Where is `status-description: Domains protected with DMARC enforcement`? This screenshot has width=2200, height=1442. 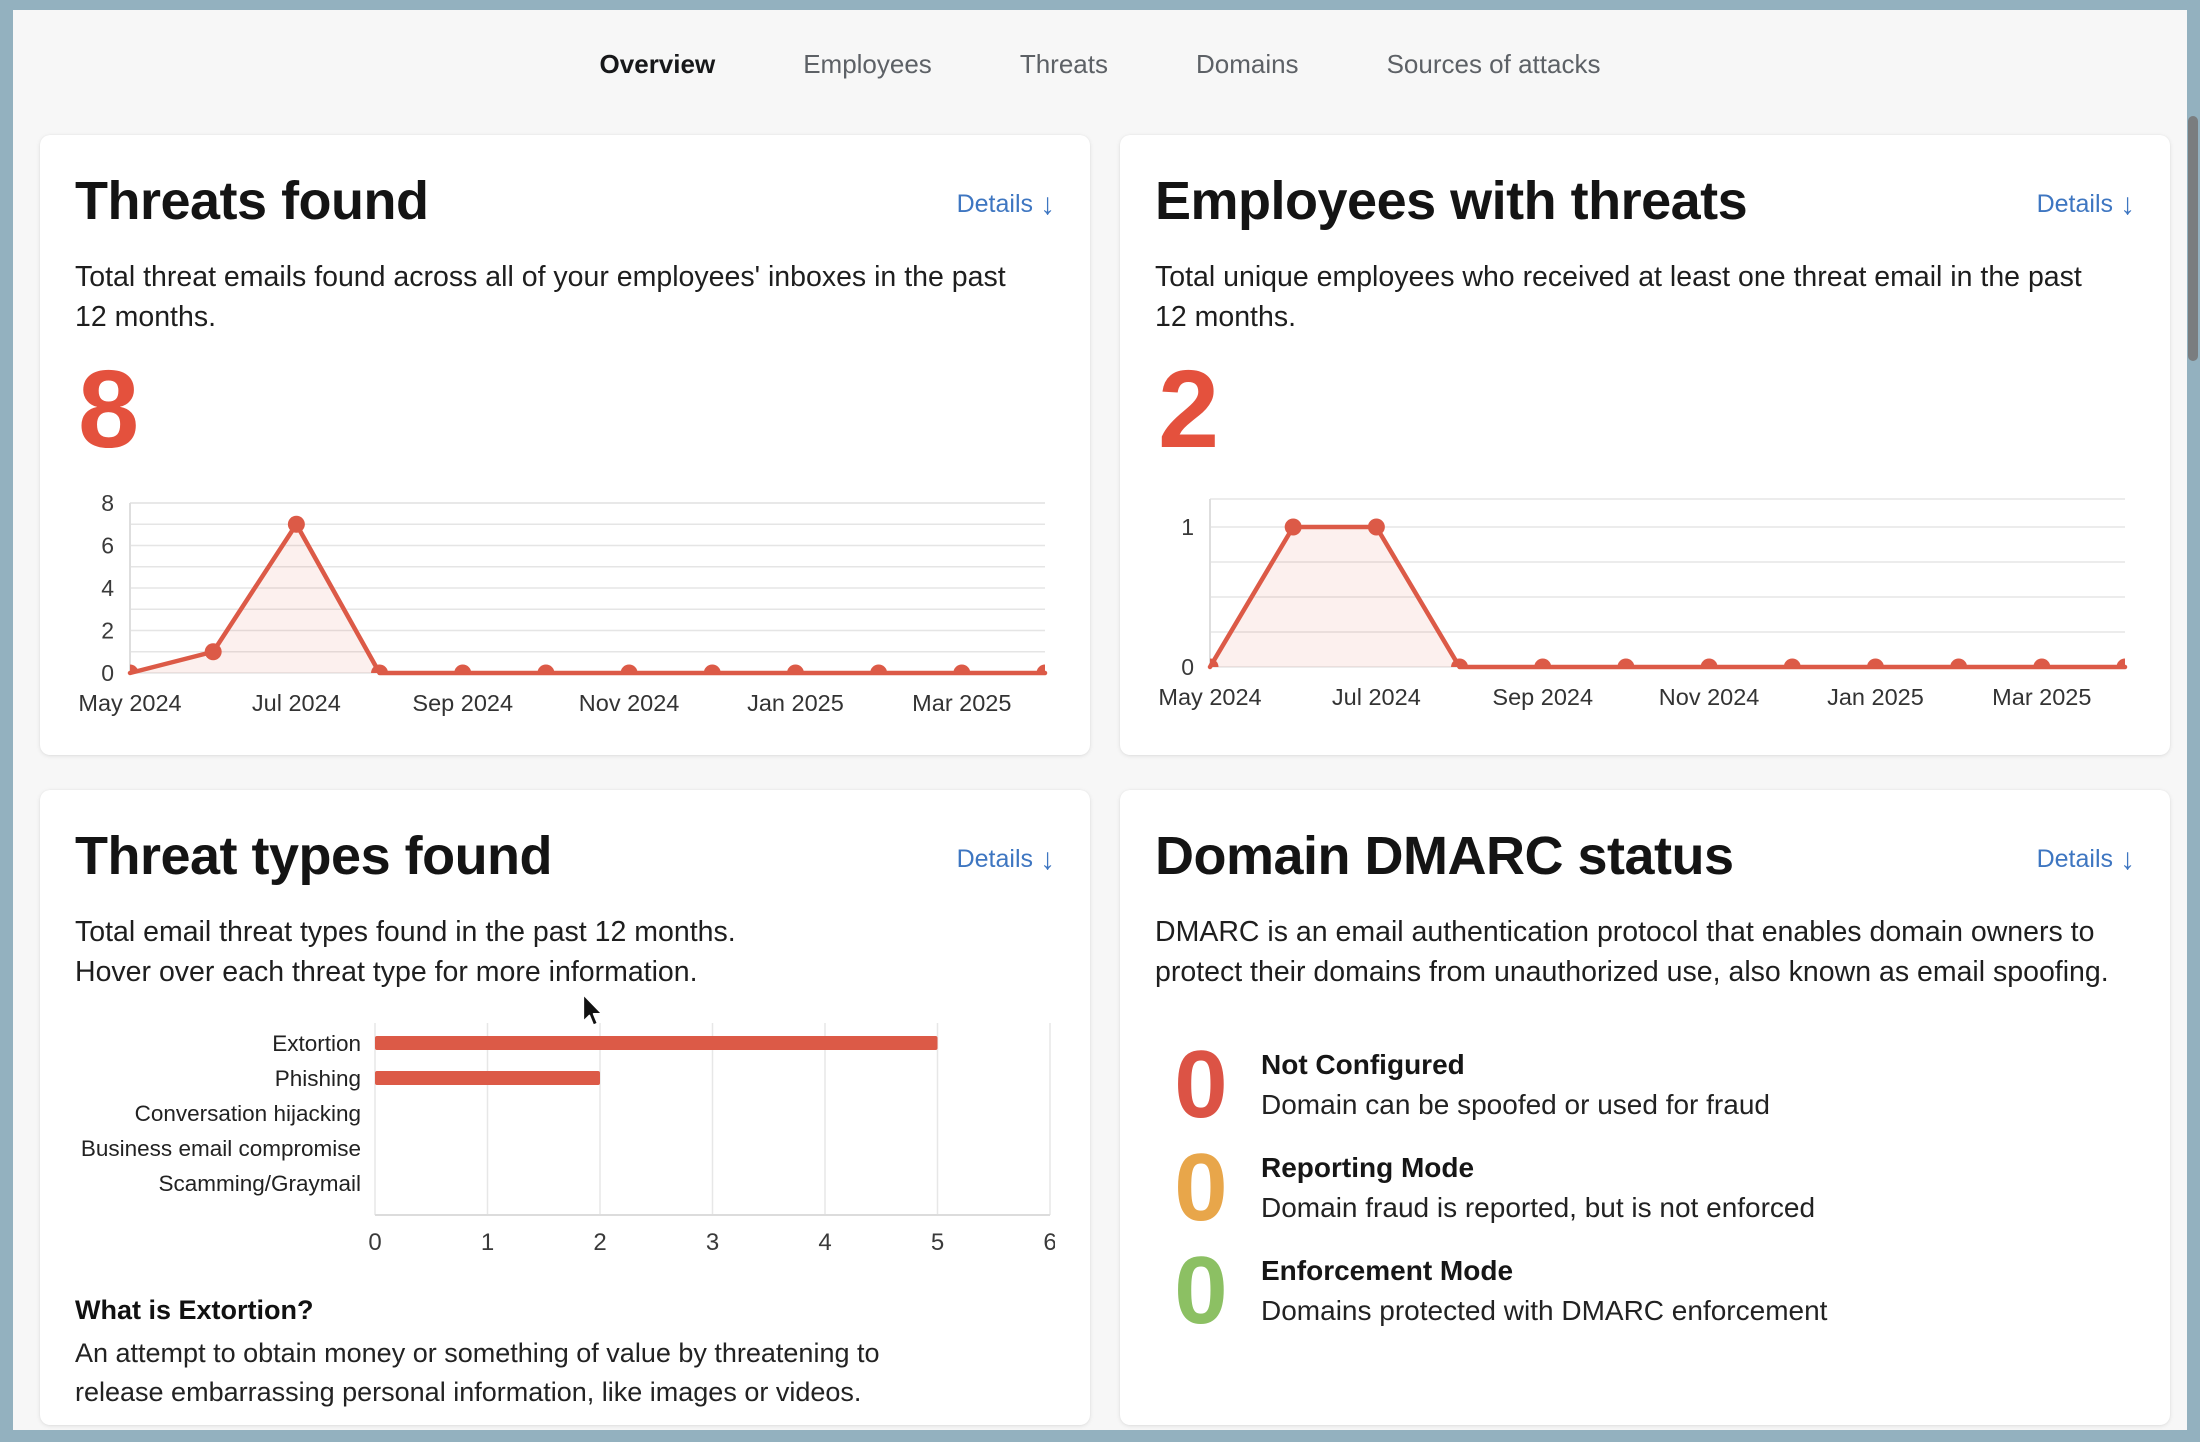
status-description: Domains protected with DMARC enforcement is located at coordinates (1544, 1310).